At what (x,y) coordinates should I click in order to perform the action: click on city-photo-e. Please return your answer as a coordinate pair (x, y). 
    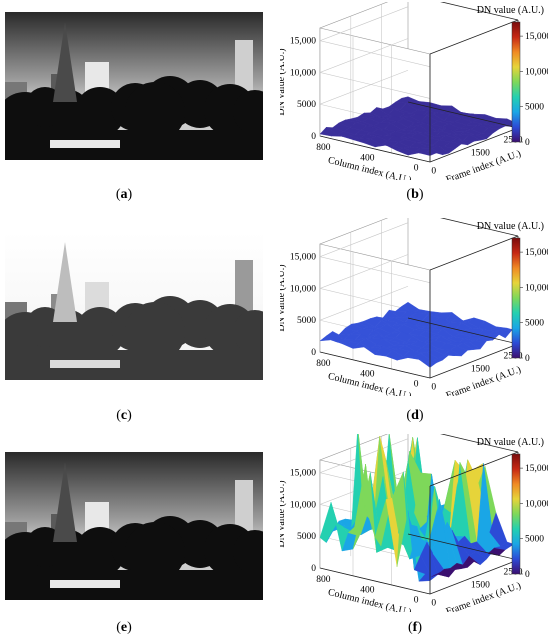
    Looking at the image, I should click on (134, 526).